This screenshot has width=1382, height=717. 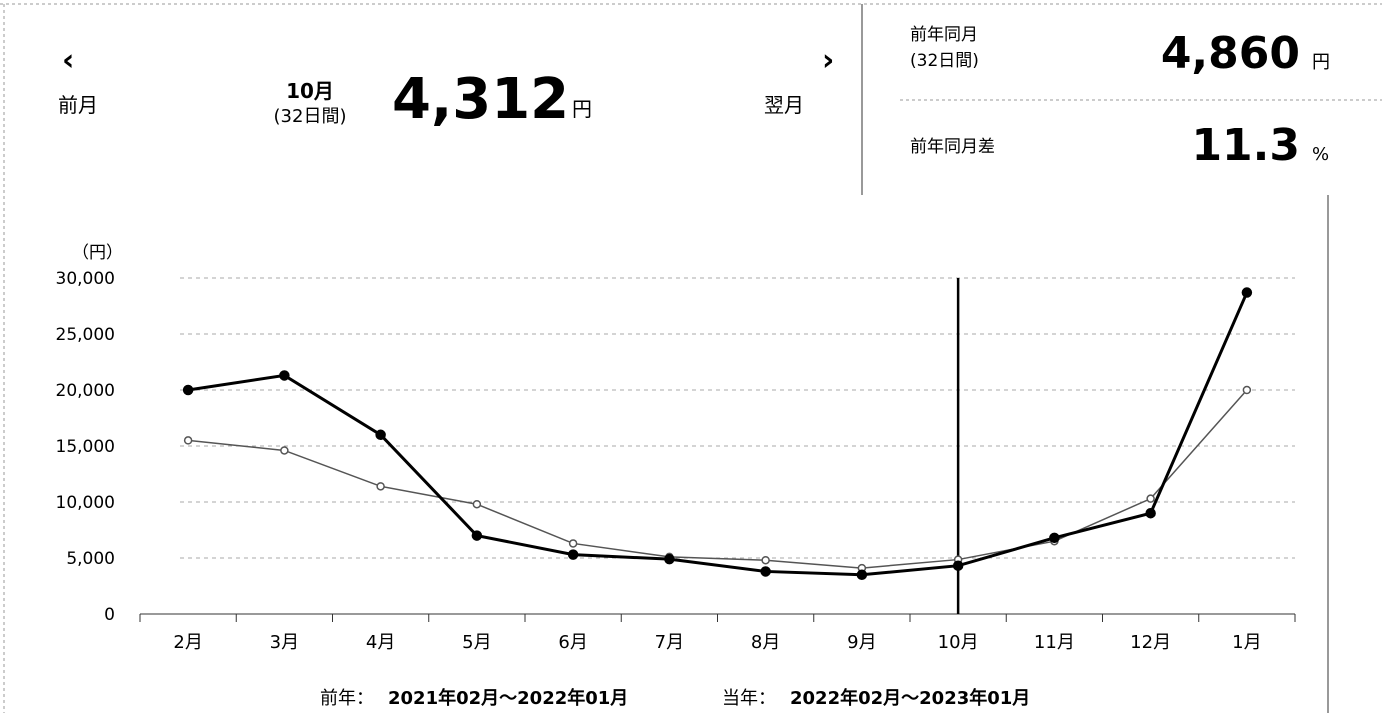 I want to click on y-tick-label: 25,000, so click(x=85, y=335).